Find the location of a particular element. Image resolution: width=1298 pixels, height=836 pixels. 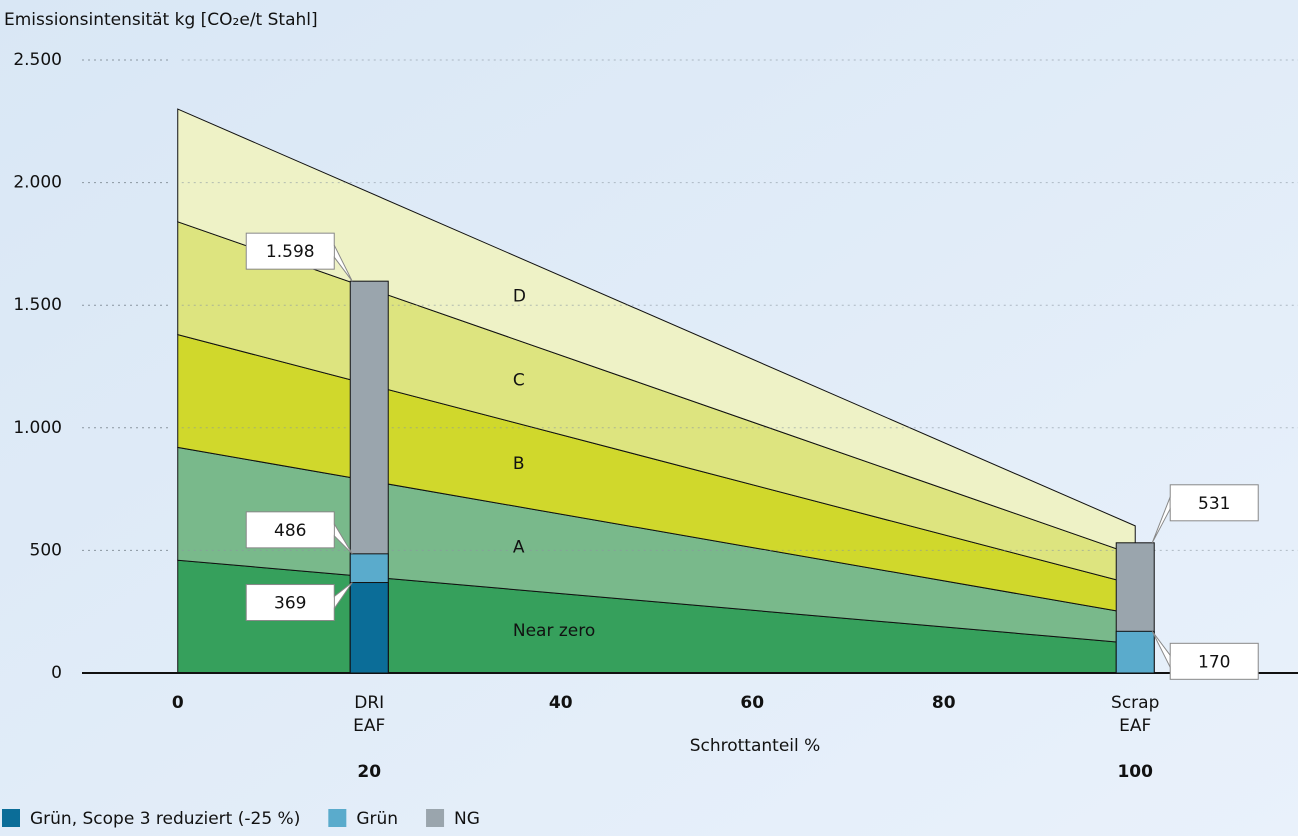

callout: 369 is located at coordinates (299, 602).